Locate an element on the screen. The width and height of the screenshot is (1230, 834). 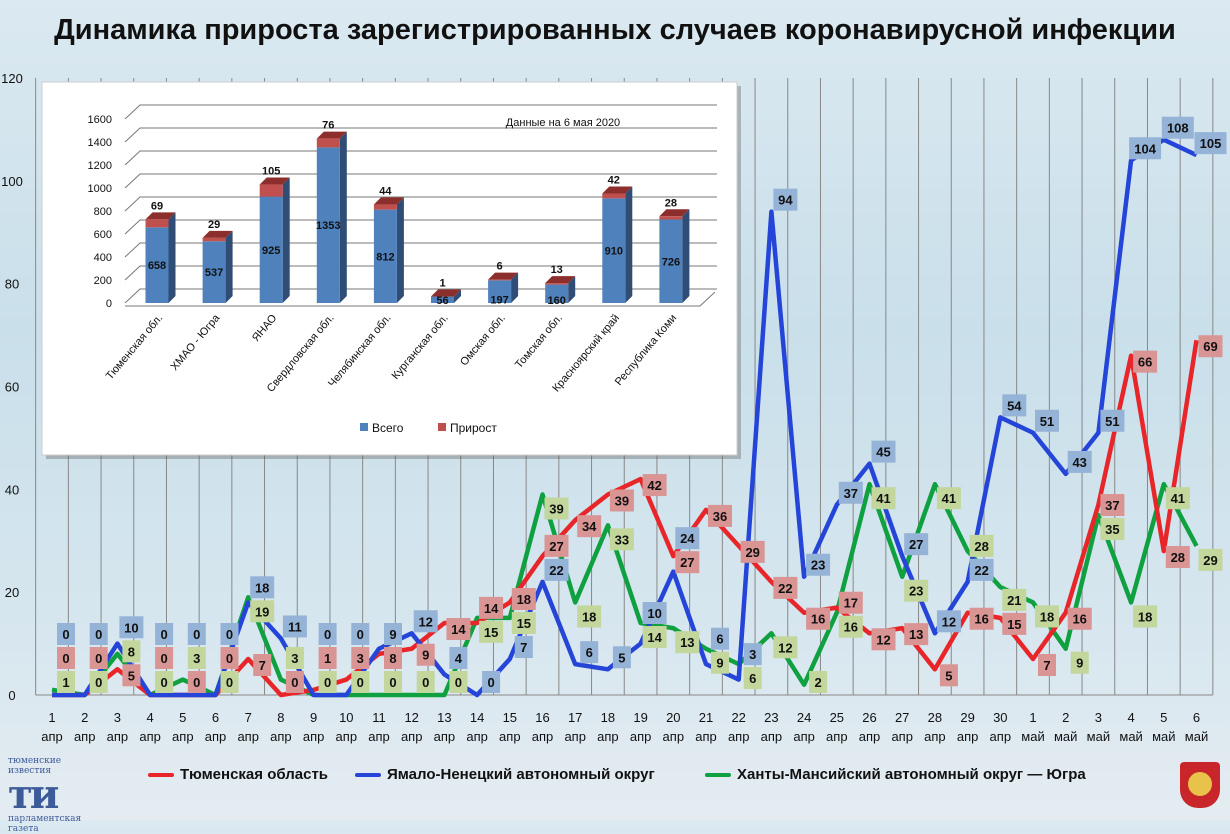
data-label: 37 is located at coordinates (1112, 505).